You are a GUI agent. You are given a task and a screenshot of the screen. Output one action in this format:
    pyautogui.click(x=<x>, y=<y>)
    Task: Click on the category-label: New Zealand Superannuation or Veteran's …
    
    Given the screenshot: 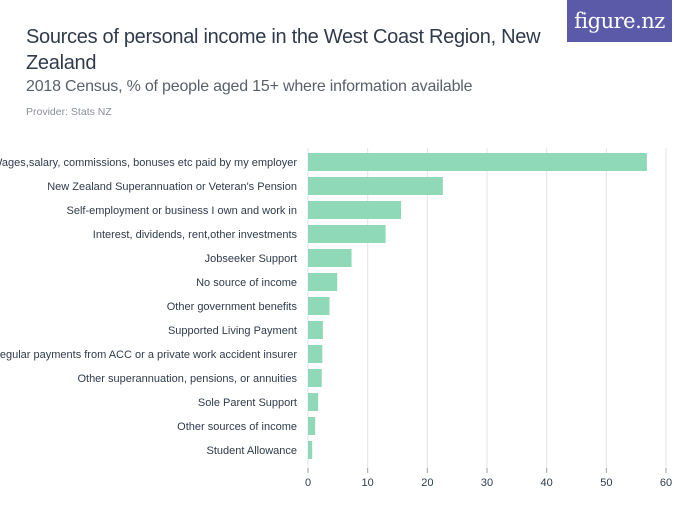 What is the action you would take?
    pyautogui.click(x=172, y=187)
    